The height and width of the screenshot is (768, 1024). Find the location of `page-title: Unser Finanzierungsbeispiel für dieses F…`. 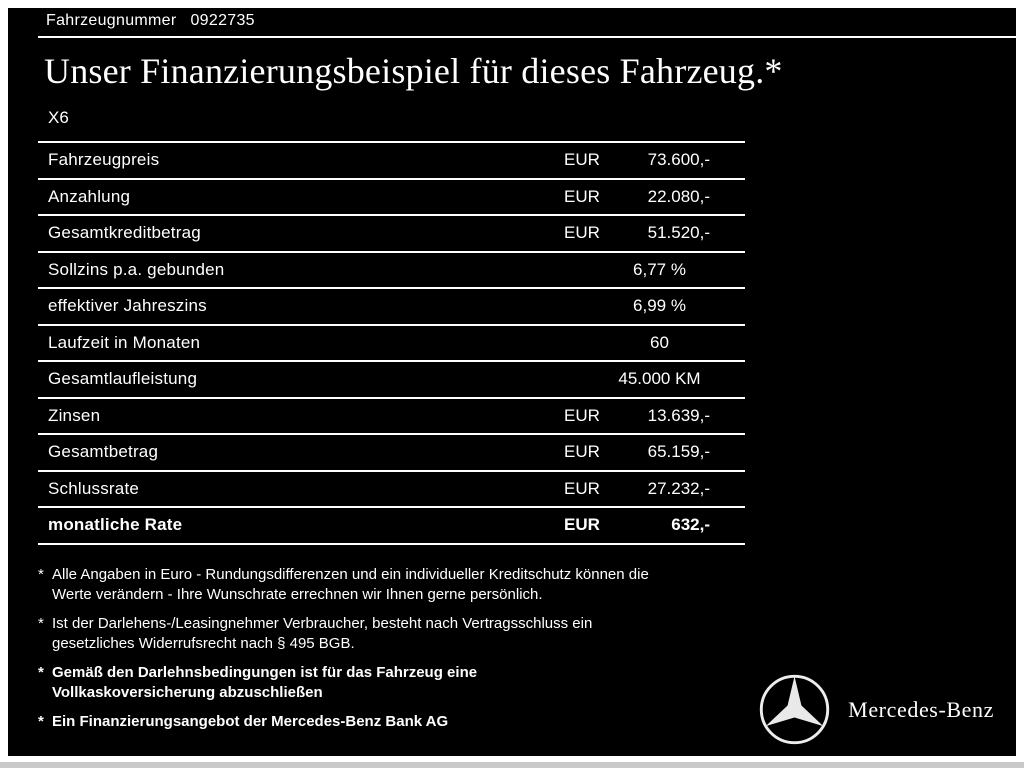

page-title: Unser Finanzierungsbeispiel für dieses F… is located at coordinates (413, 71).